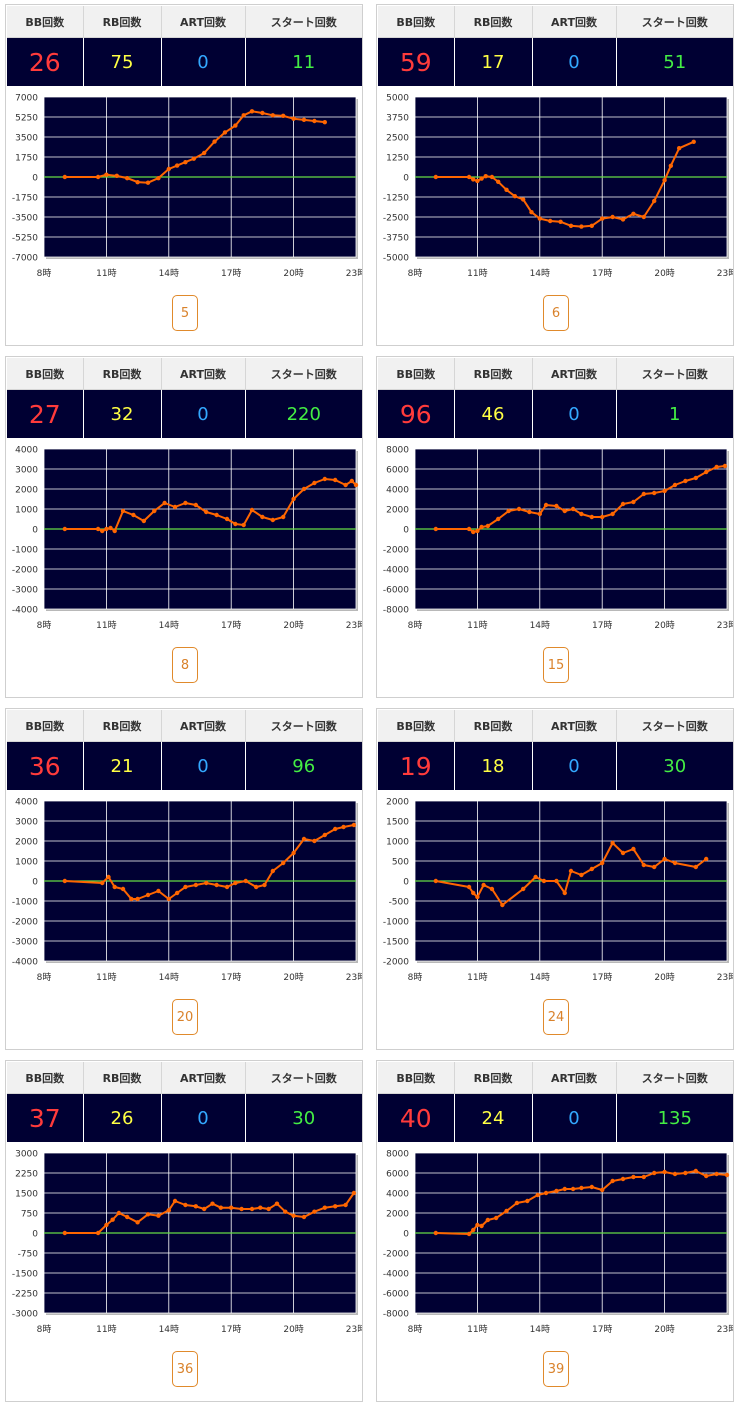 Image resolution: width=742 pixels, height=1408 pixels. What do you see at coordinates (406, 179) in the screenshot?
I see `y-tick-label: 0` at bounding box center [406, 179].